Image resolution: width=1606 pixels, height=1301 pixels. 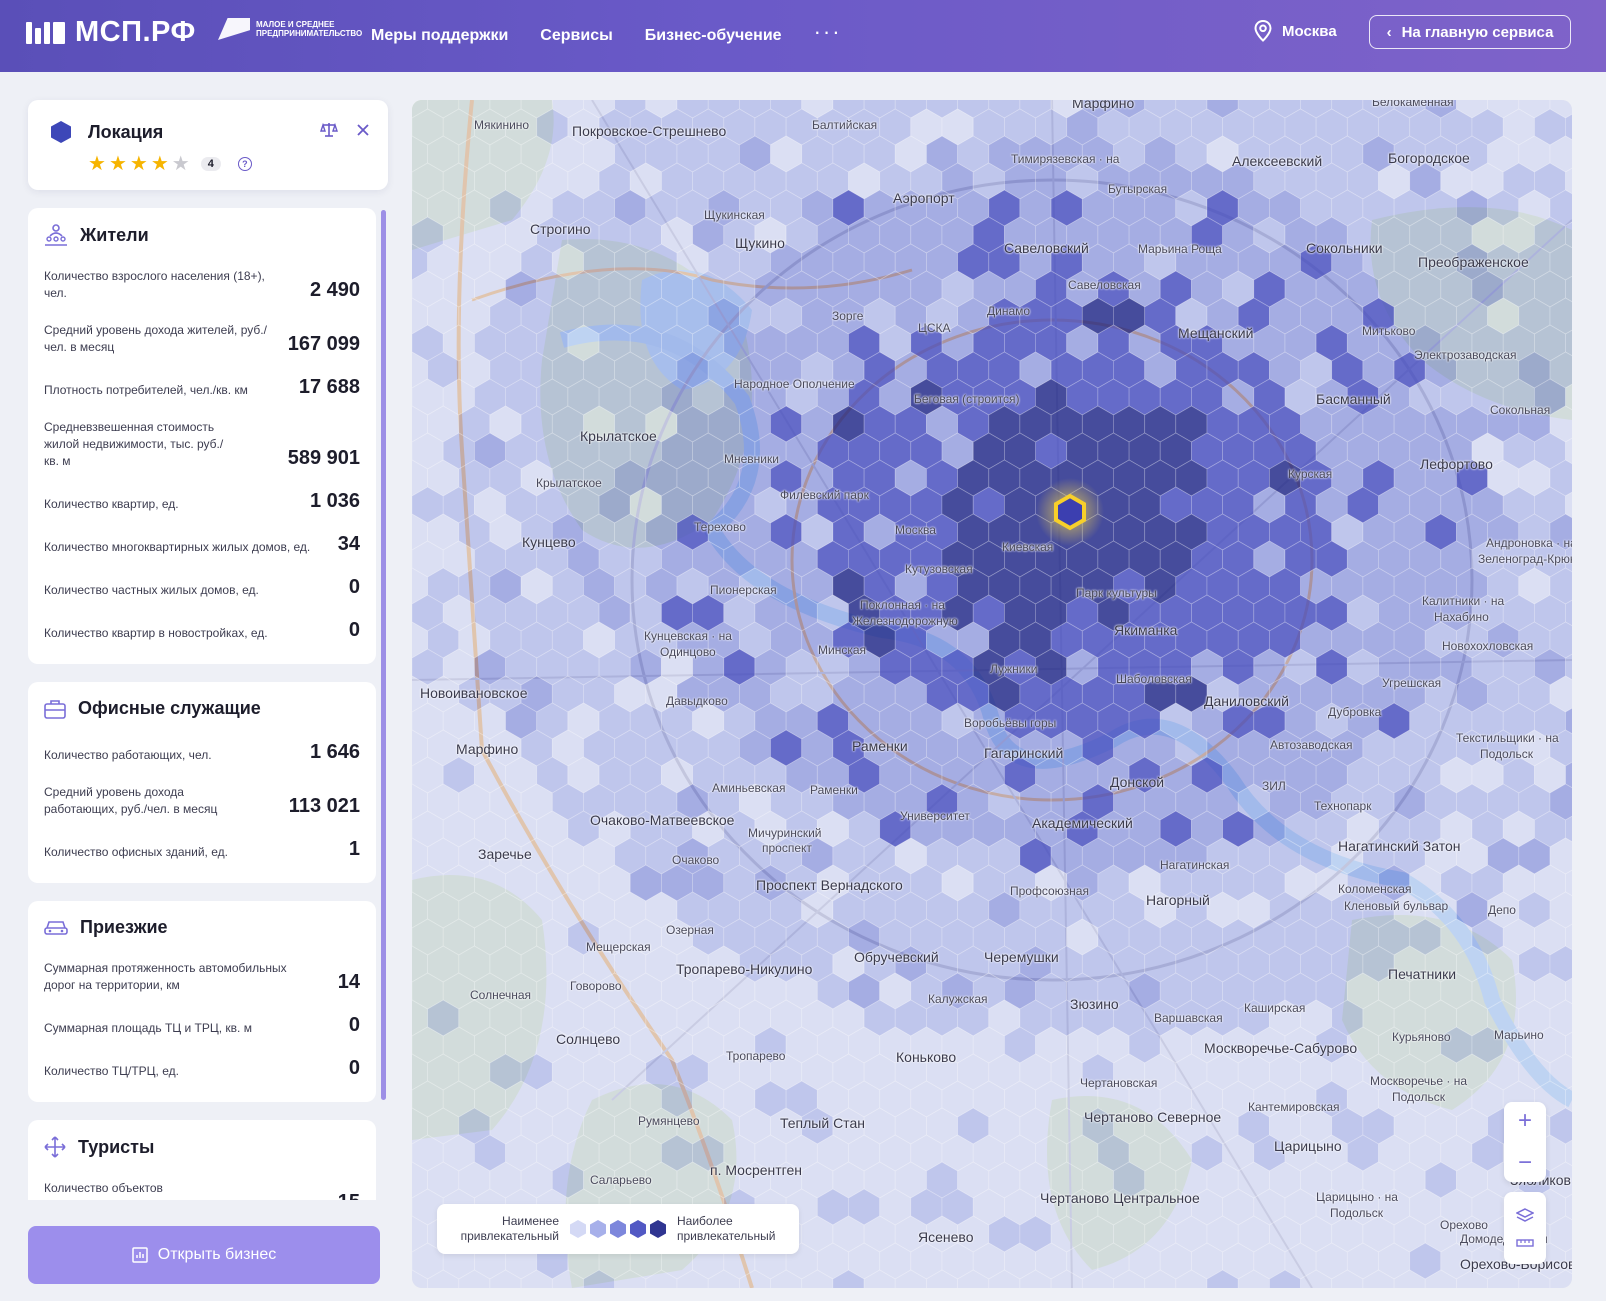 I want to click on map-place-label: Одинцово, so click(x=688, y=652).